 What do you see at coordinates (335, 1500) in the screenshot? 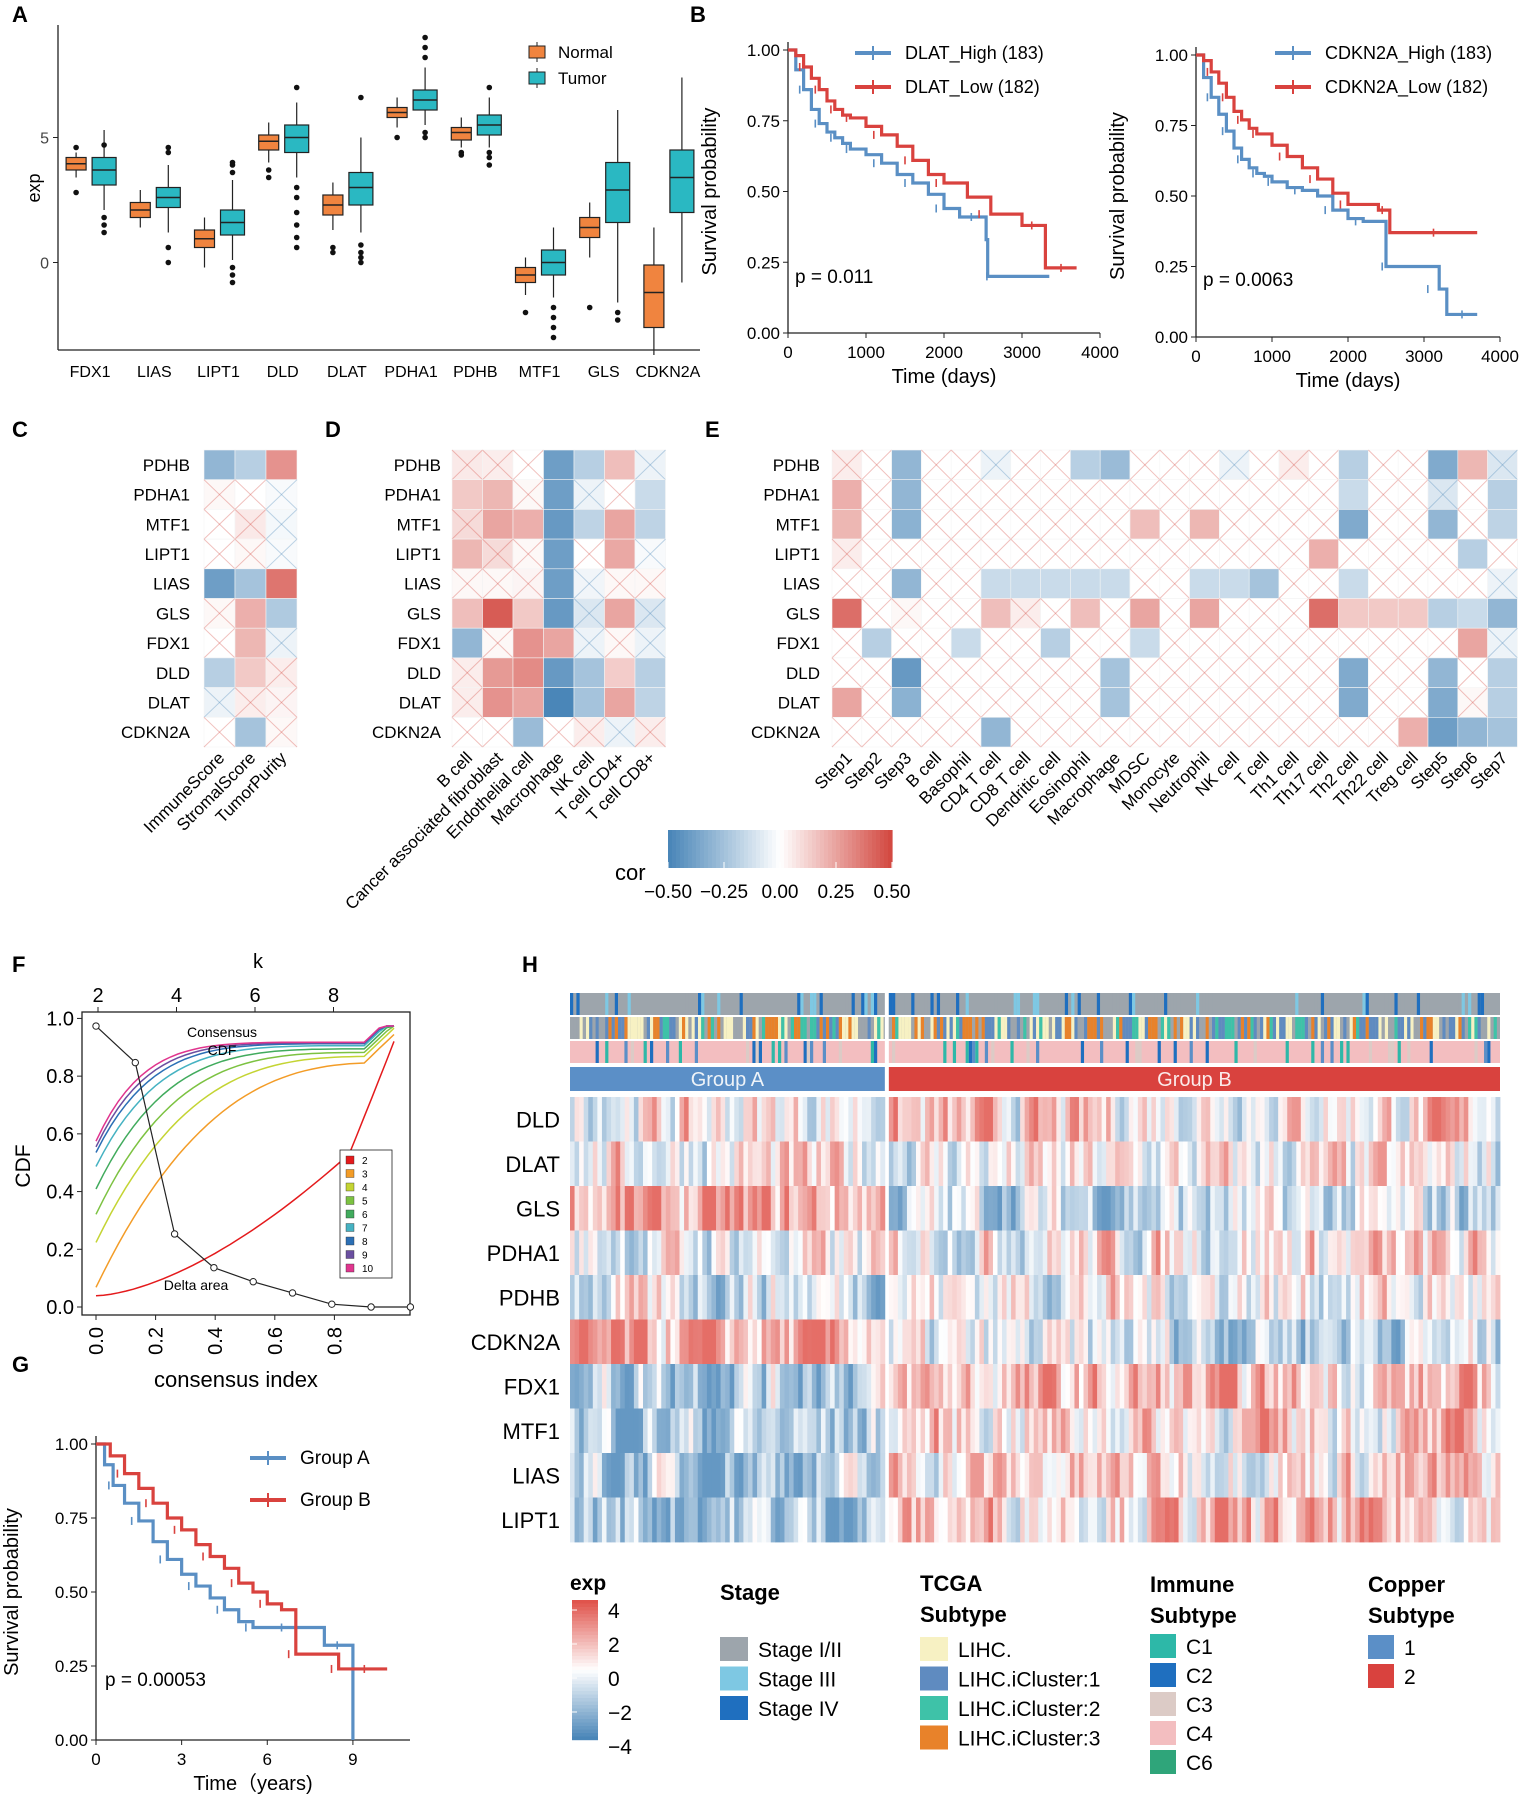
I see `legend-label: Group B` at bounding box center [335, 1500].